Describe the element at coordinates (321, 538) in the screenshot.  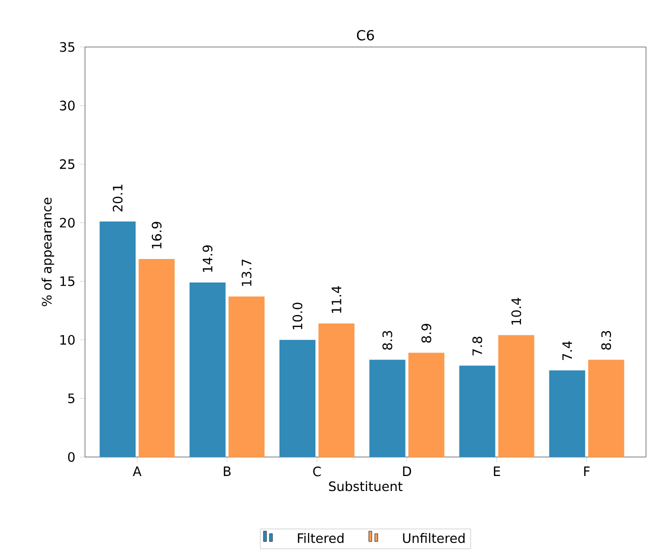
I see `legend-label: Filtered` at that location.